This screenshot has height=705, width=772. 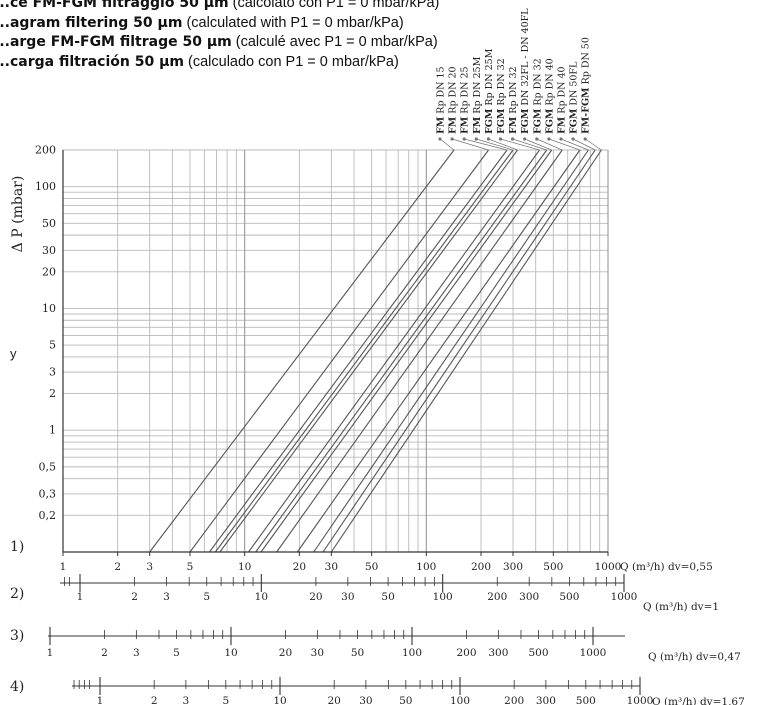 What do you see at coordinates (52, 430) in the screenshot?
I see `y-tick-label: 1` at bounding box center [52, 430].